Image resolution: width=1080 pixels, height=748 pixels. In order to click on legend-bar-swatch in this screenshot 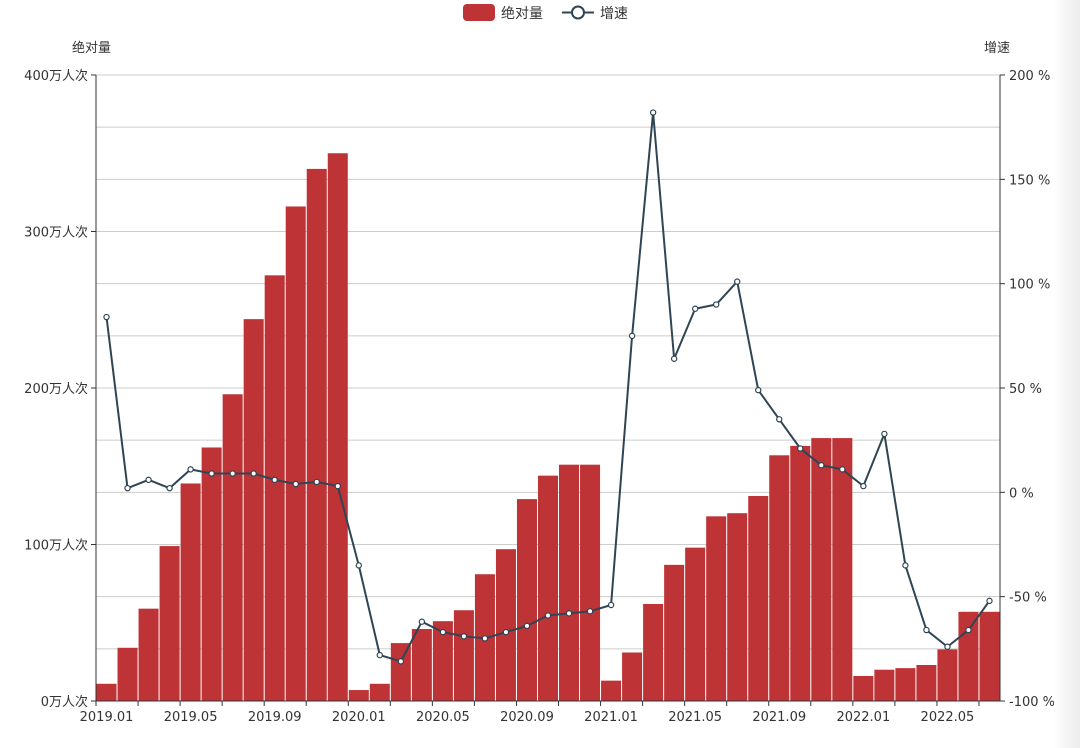, I will do `click(479, 12)`.